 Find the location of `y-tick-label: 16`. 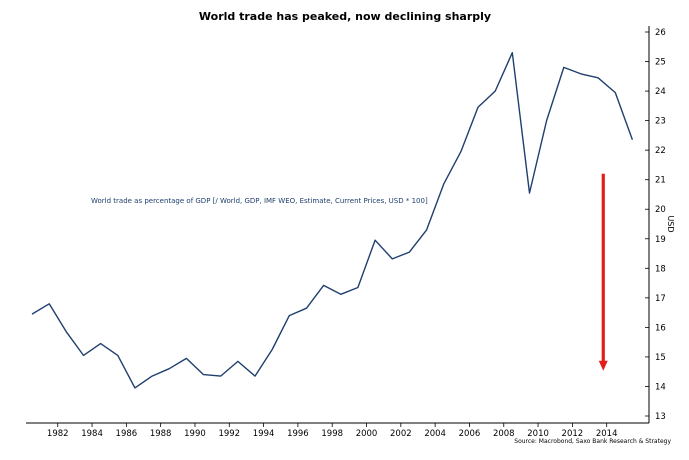

y-tick-label: 16 is located at coordinates (660, 328).